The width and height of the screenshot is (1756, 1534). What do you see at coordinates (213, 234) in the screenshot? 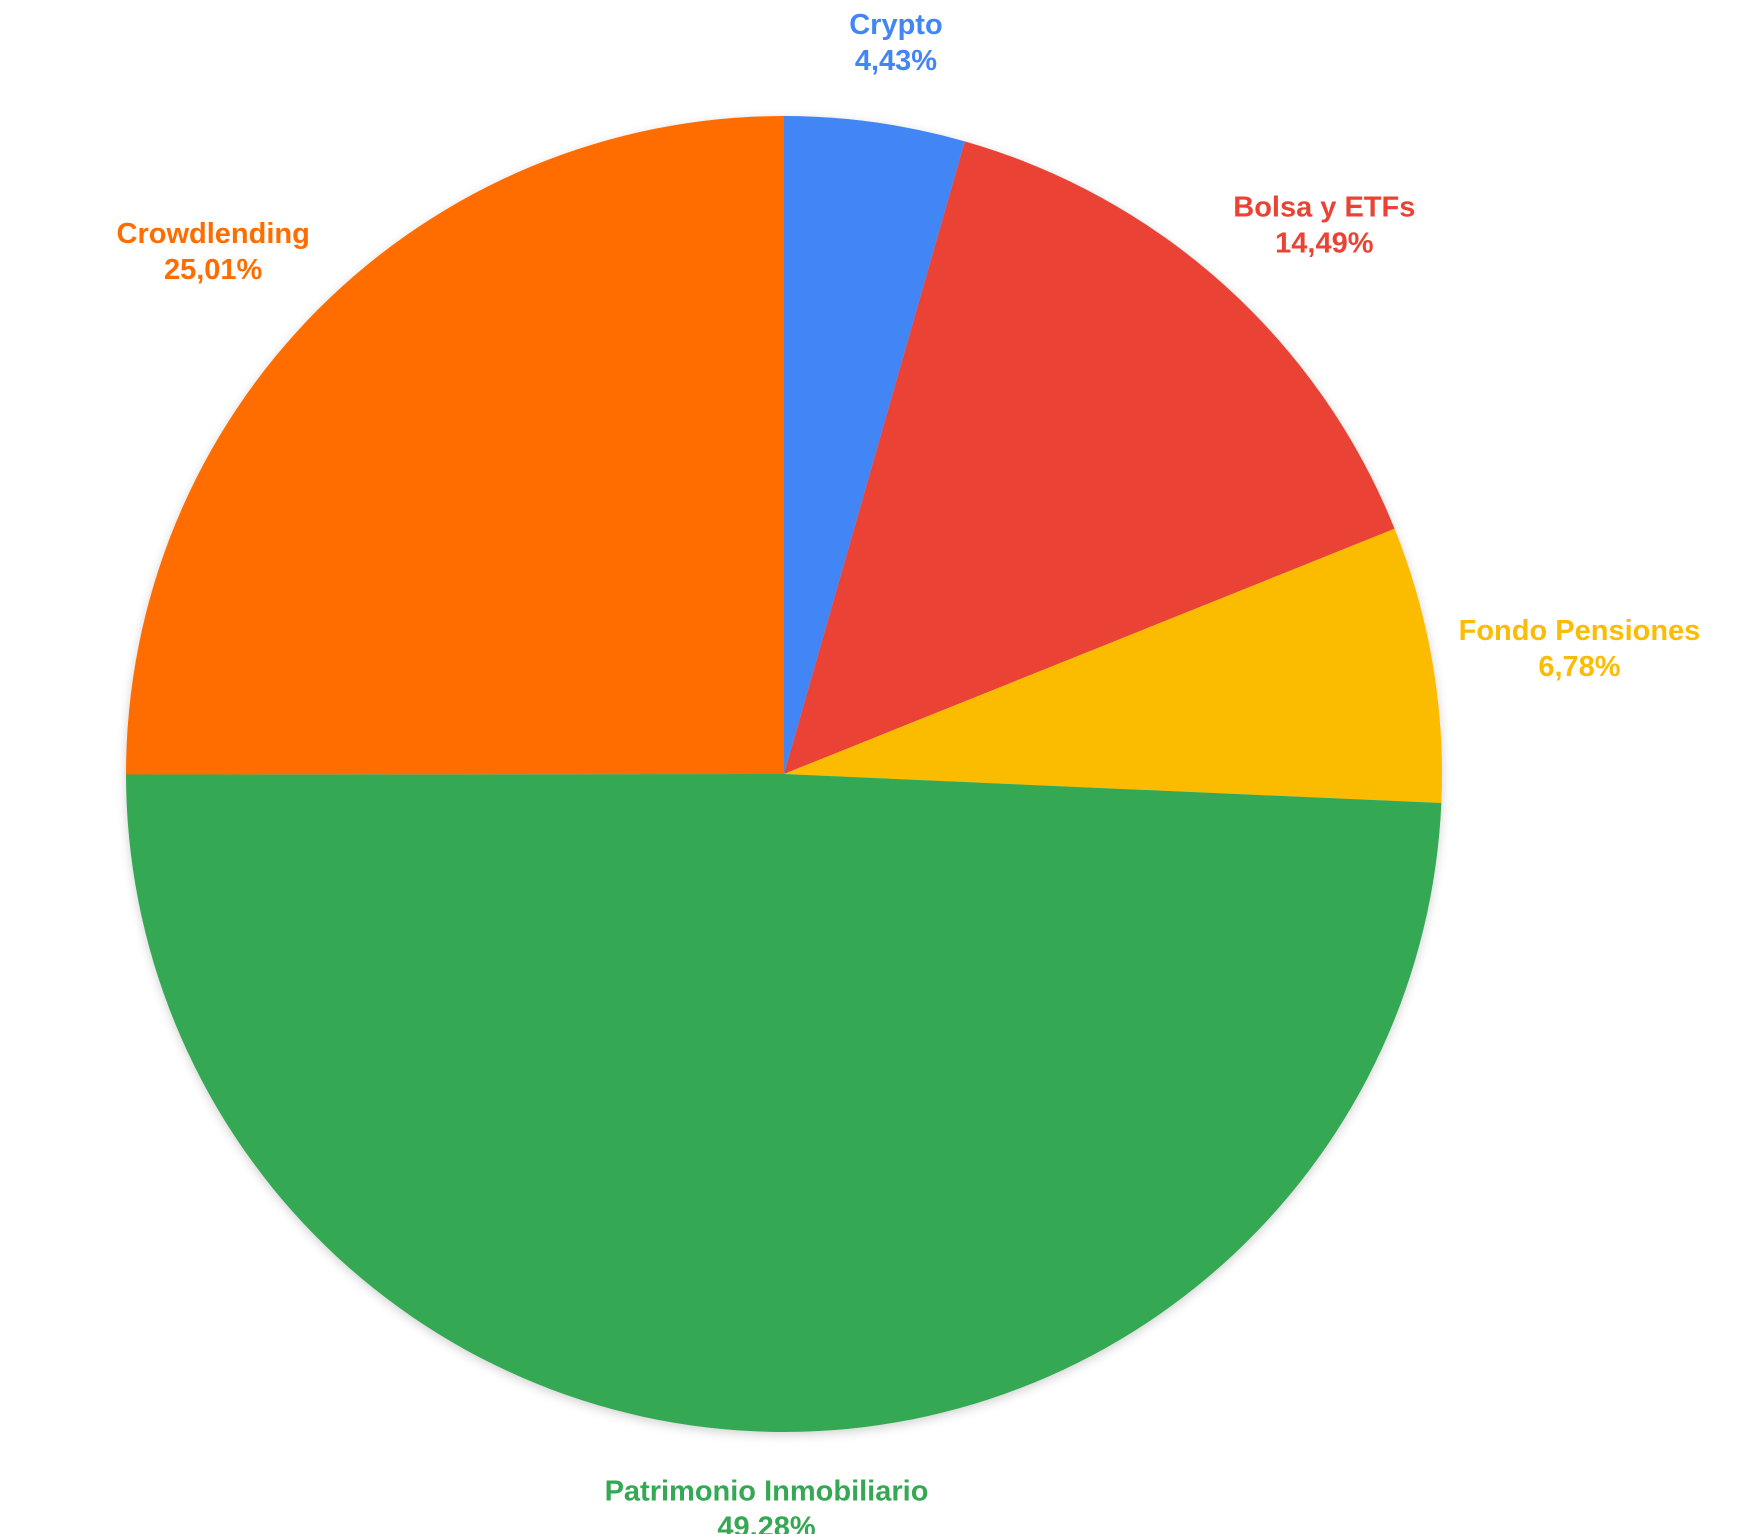
I see `slice-label: Crowdlending` at bounding box center [213, 234].